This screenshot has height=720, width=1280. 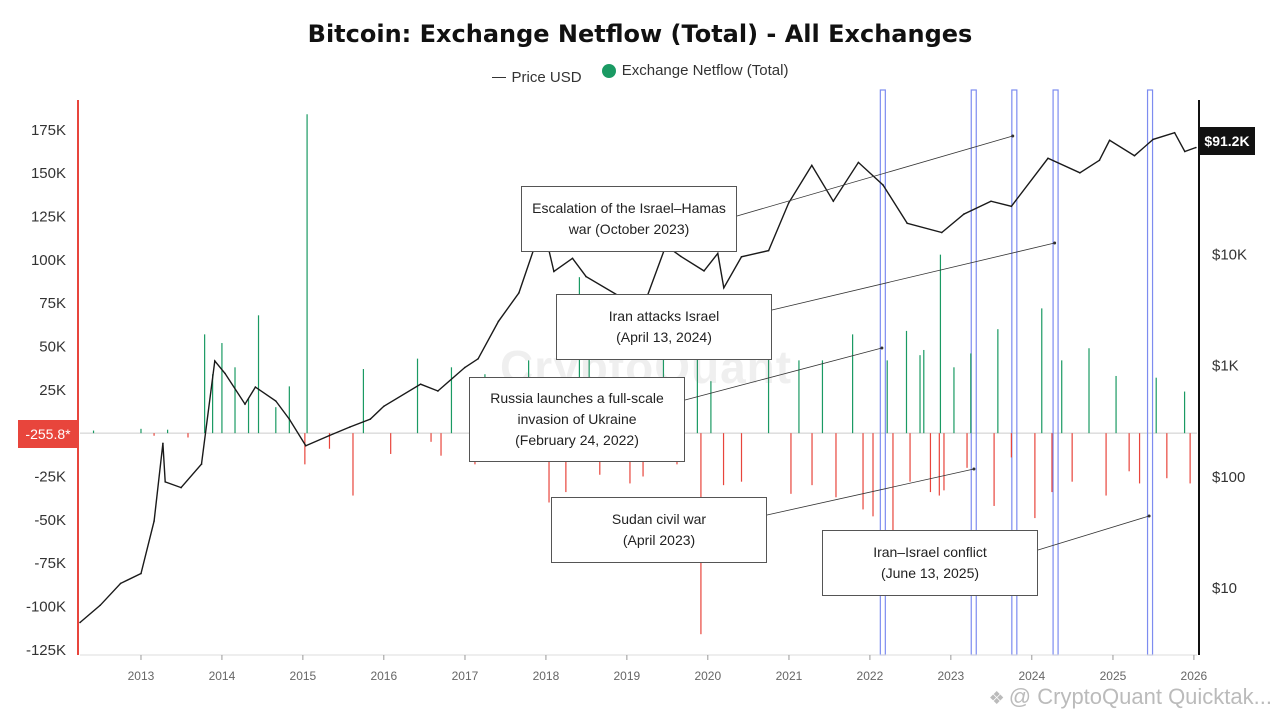 I want to click on legend-label-price: Price USD, so click(x=546, y=77).